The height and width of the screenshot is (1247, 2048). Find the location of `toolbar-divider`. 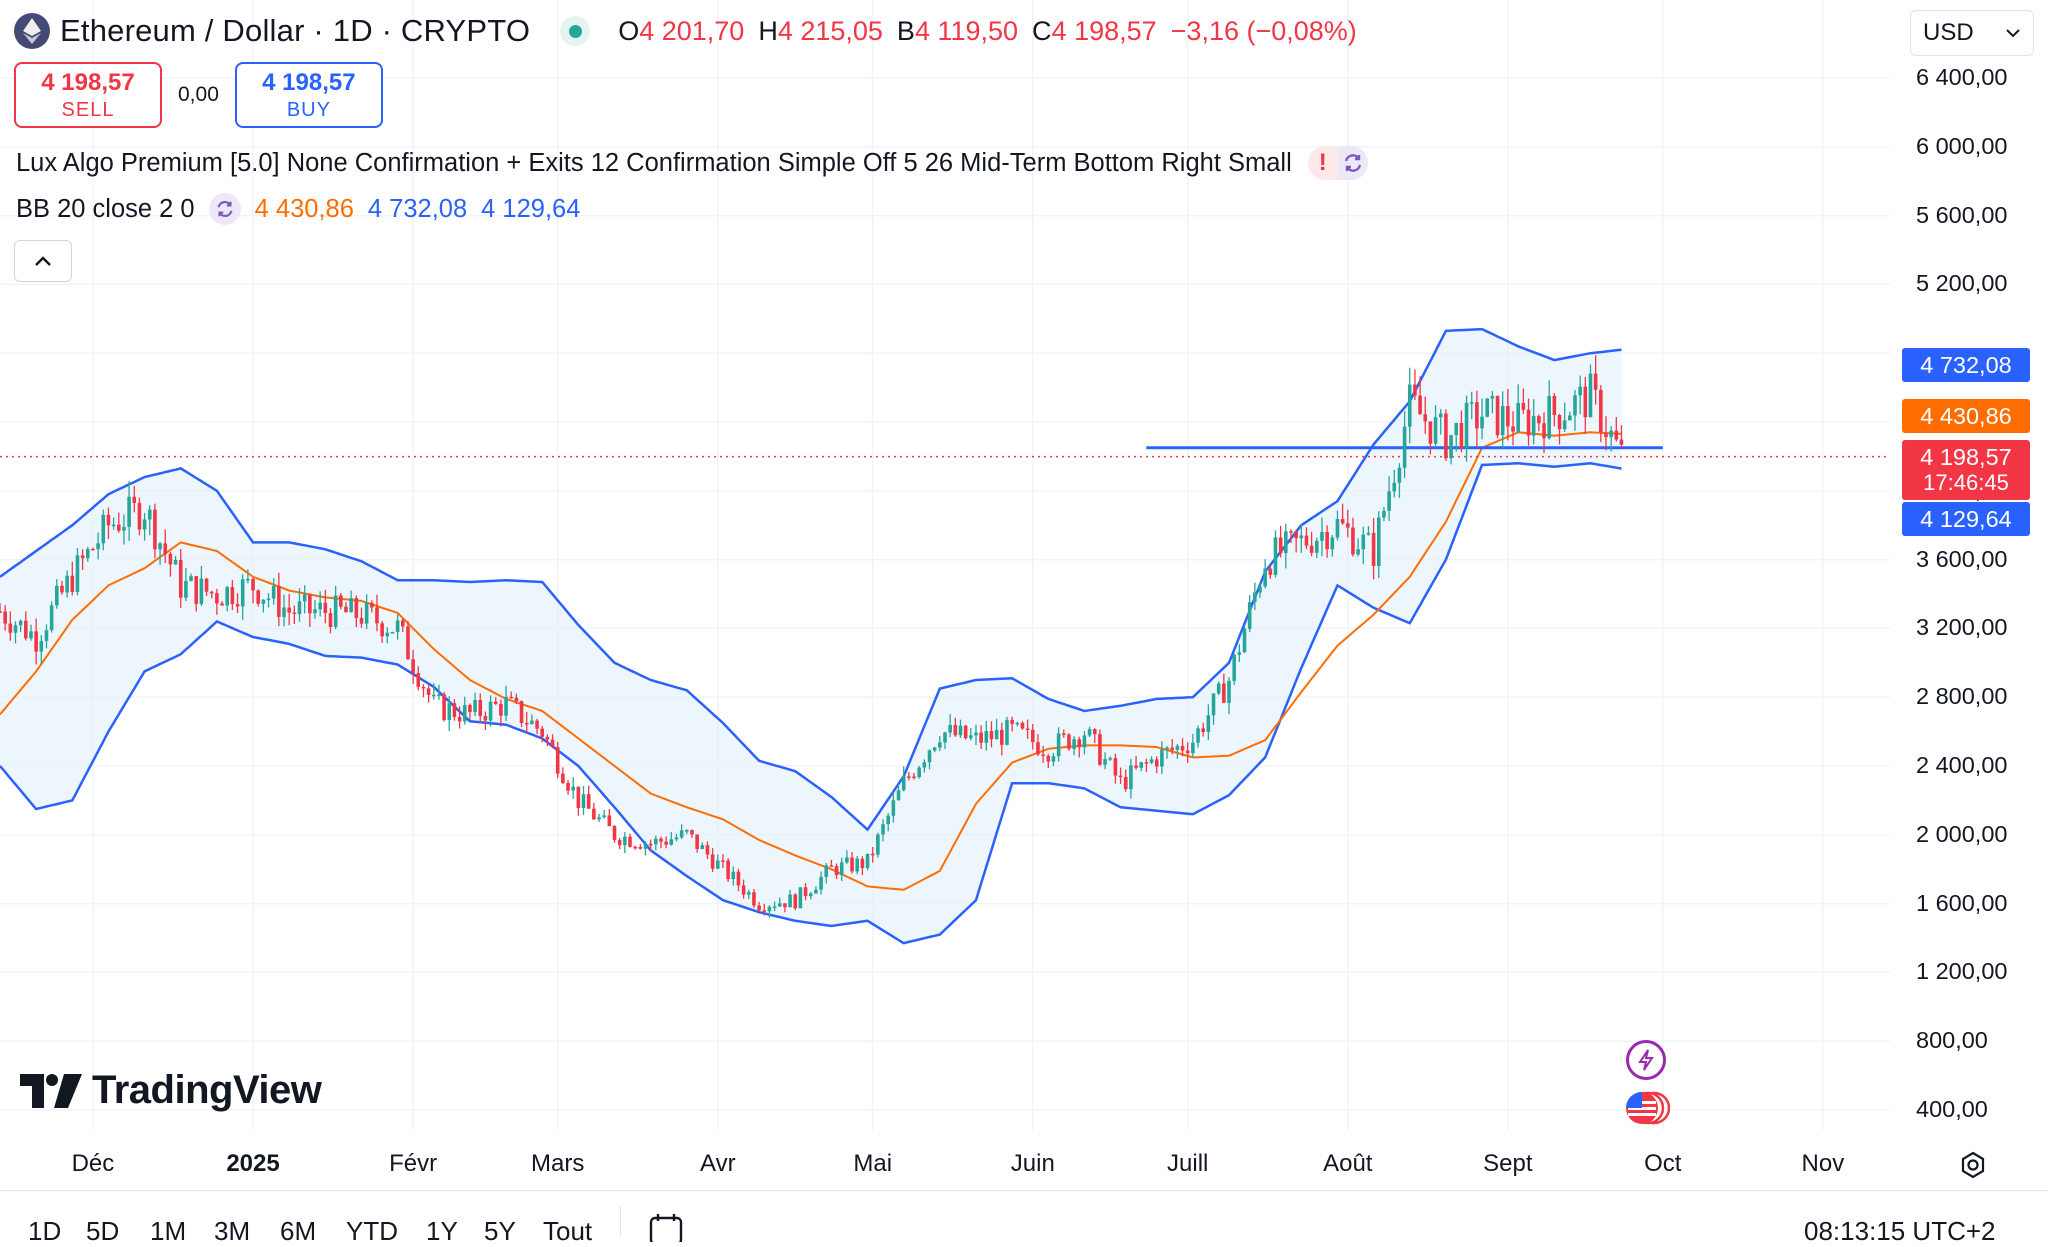

toolbar-divider is located at coordinates (620, 1221).